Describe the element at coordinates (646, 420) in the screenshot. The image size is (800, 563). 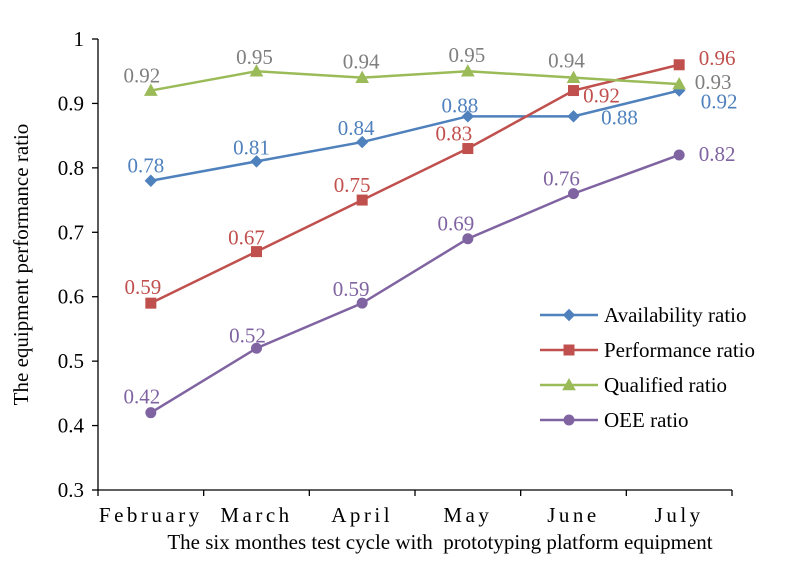
I see `legend-label: OEE ratio` at that location.